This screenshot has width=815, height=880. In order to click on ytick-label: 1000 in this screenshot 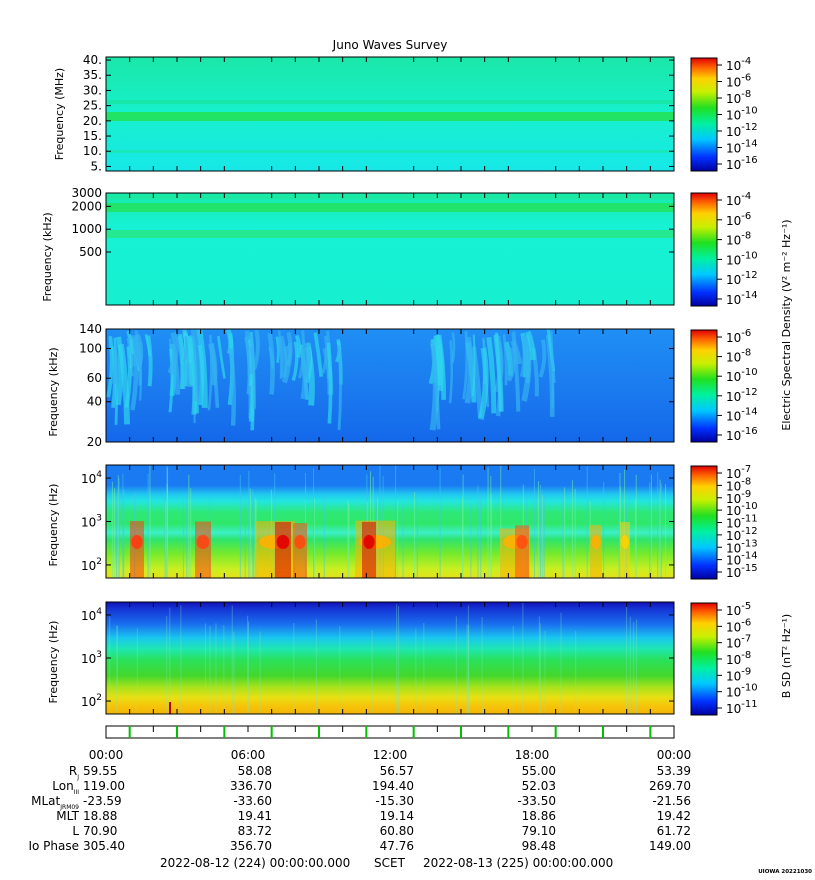, I will do `click(86, 229)`.